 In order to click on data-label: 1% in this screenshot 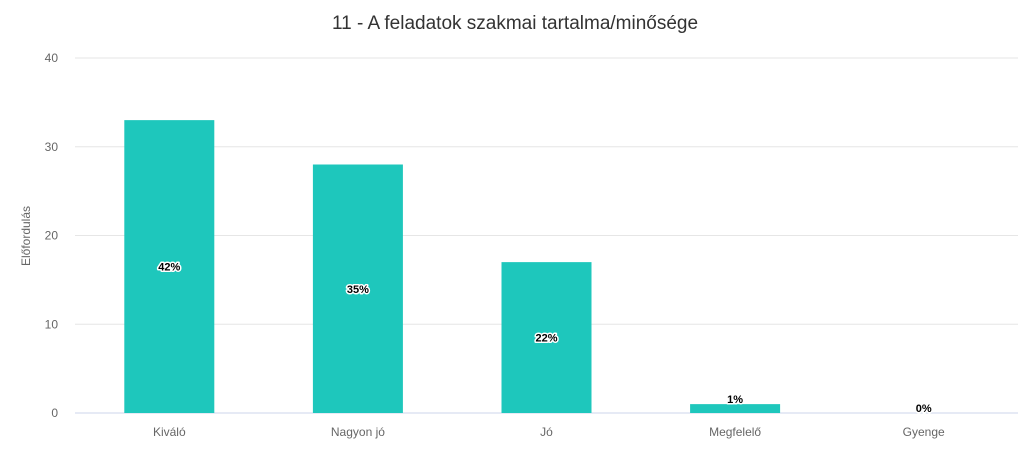, I will do `click(735, 400)`.